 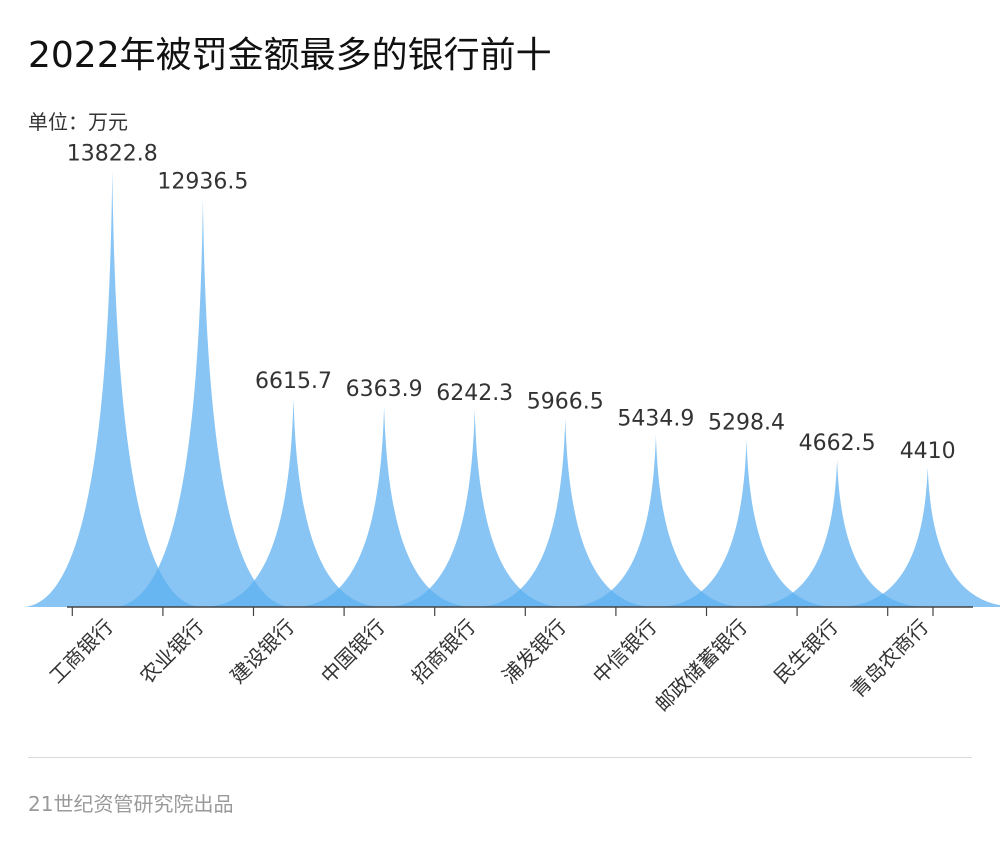 I want to click on value-label-7: 5434.9, so click(x=655, y=418).